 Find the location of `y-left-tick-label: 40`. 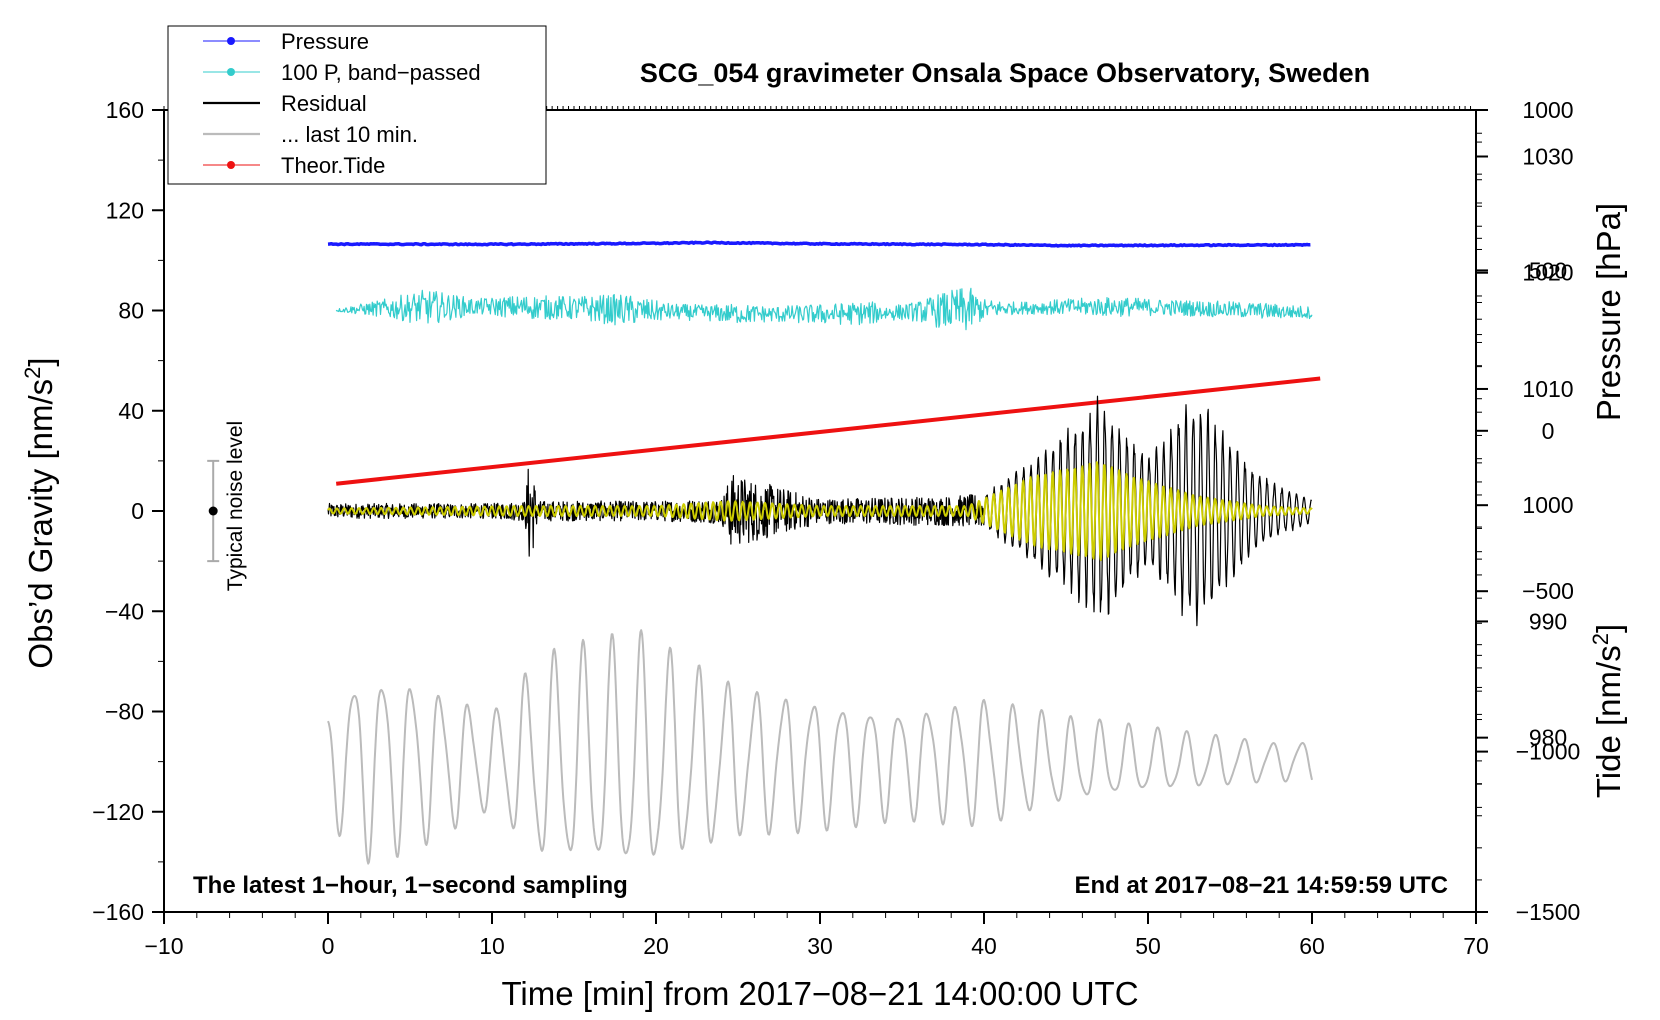

y-left-tick-label: 40 is located at coordinates (131, 411).